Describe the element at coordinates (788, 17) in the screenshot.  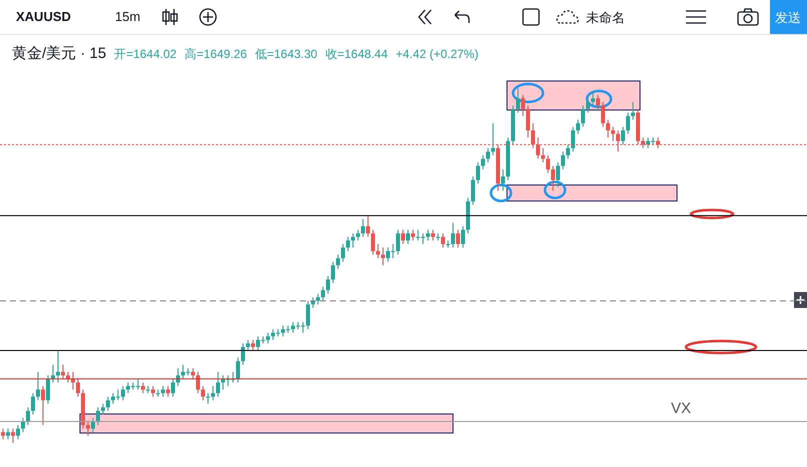
I see `text: 发送` at that location.